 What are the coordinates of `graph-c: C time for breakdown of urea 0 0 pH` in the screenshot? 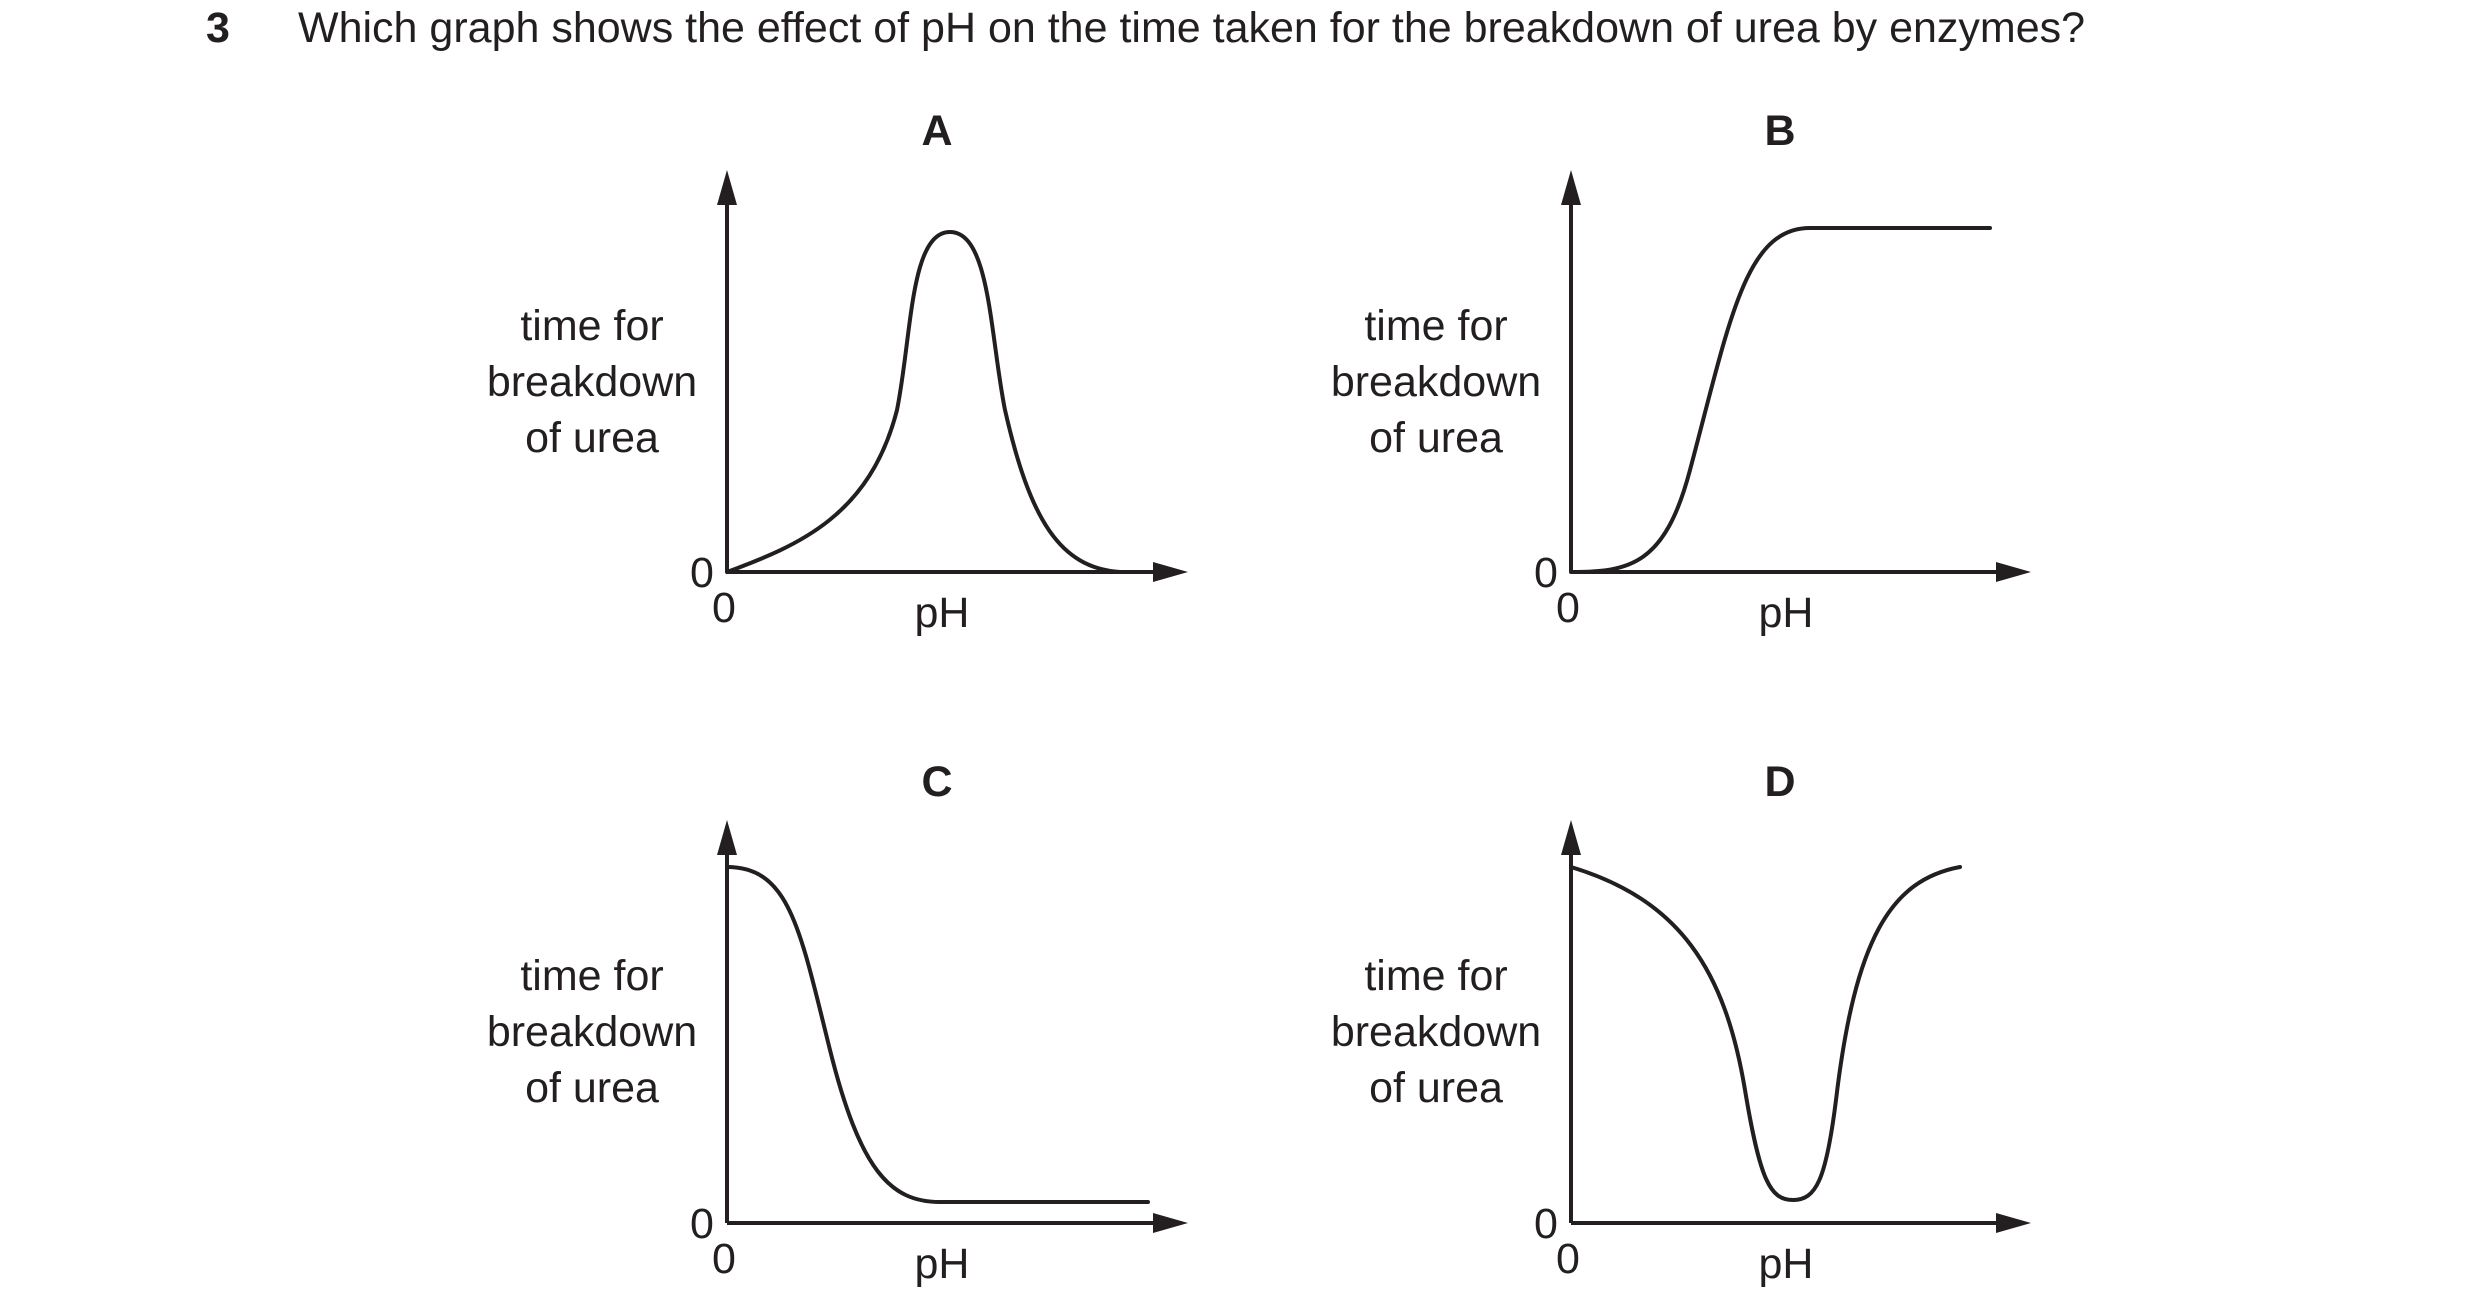 It's located at (837, 1023).